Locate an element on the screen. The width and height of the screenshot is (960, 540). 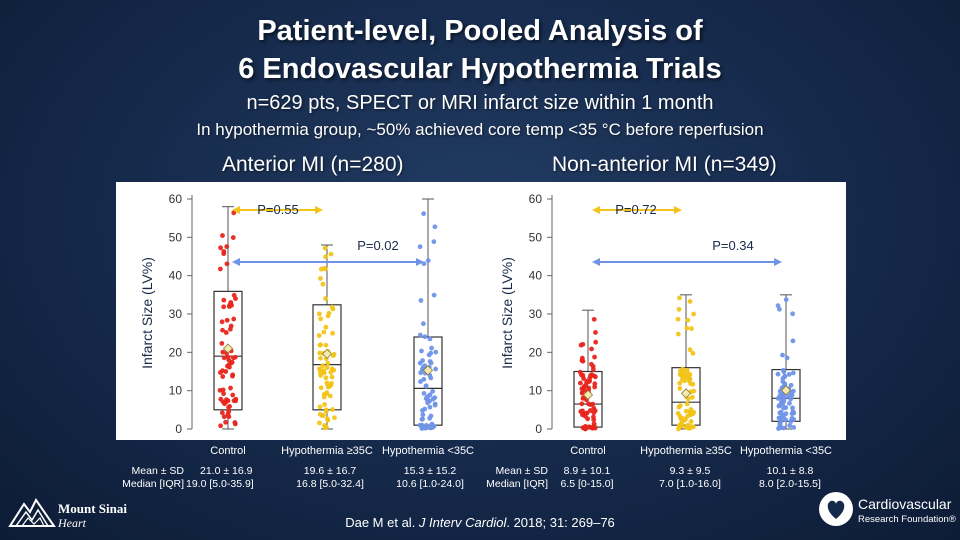
stats-control-nonanterior: 8.9 ± 10.1 6.5 [0-15.0] is located at coordinates (587, 478).